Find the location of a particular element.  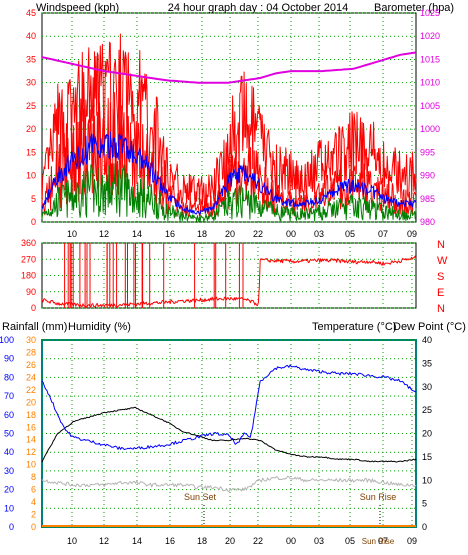

wind-y-tick-7: 35 is located at coordinates (31, 59).